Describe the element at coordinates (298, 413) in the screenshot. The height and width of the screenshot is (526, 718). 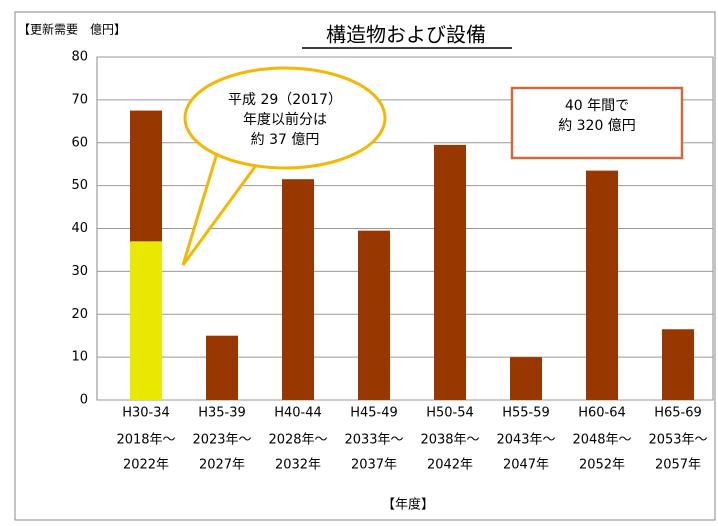
I see `x-tick-label: H40-44` at that location.